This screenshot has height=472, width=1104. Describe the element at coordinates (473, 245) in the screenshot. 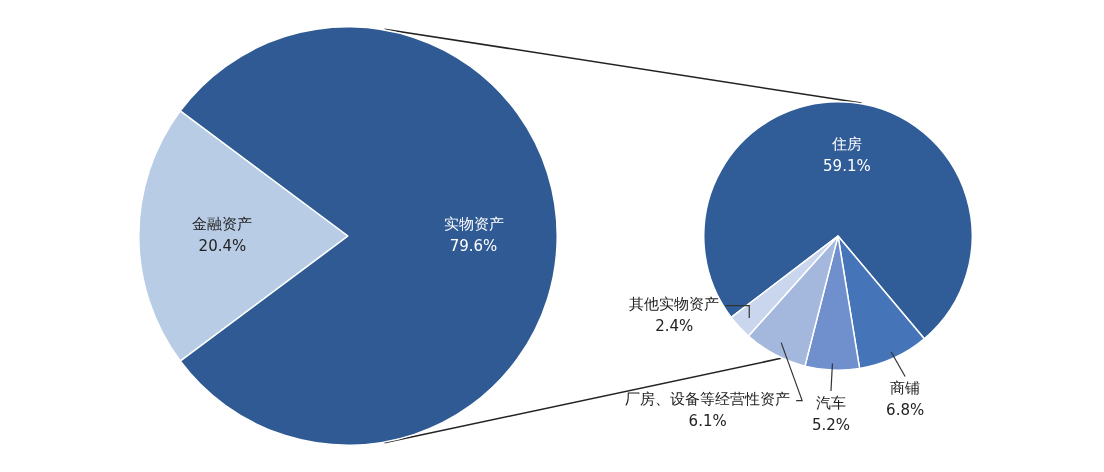

I see `data-label: 79.6%` at that location.